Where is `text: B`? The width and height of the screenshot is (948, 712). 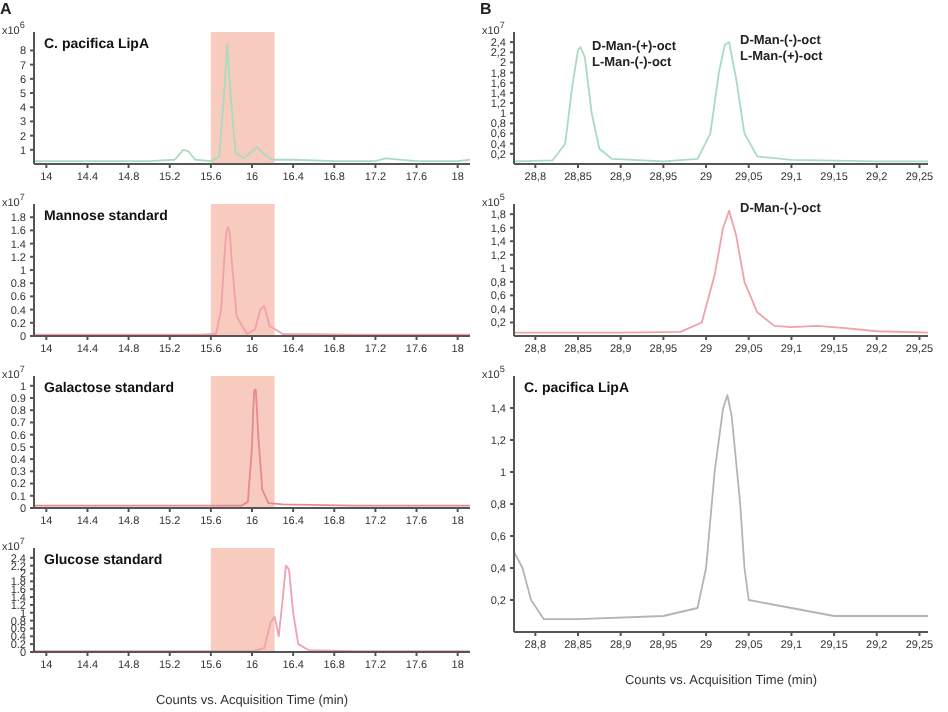 text: B is located at coordinates (486, 10).